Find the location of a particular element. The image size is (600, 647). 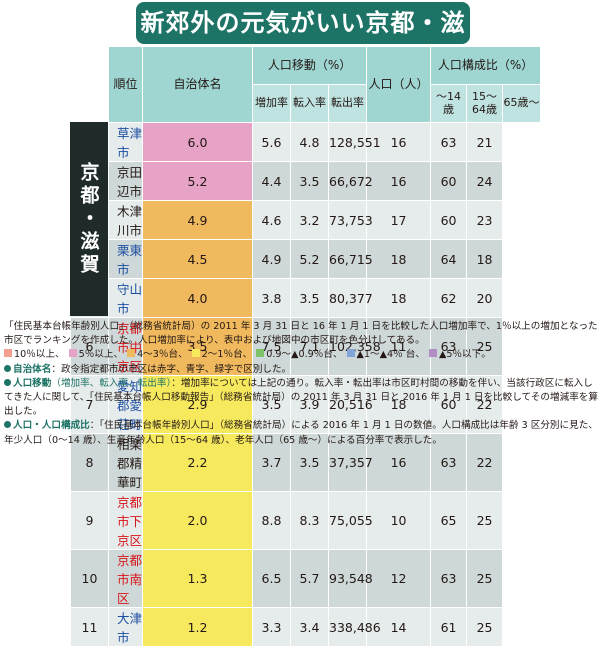

legend-item: 2〜1％台、 is located at coordinates (222, 355).